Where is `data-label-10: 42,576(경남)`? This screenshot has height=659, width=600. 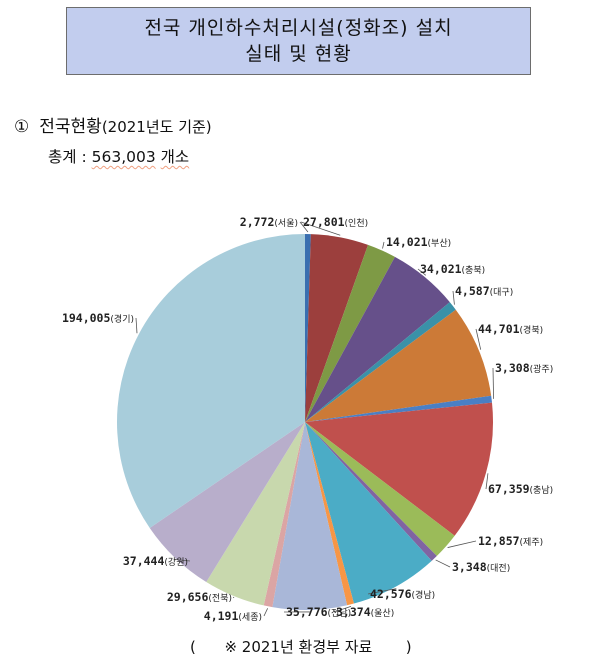 data-label-10: 42,576(경남) is located at coordinates (402, 594).